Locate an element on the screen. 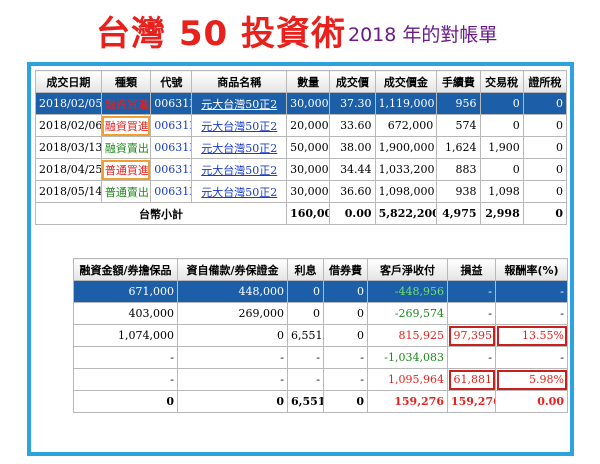 This screenshot has height=464, width=600. col-header: 報酬率(%) is located at coordinates (531, 269).